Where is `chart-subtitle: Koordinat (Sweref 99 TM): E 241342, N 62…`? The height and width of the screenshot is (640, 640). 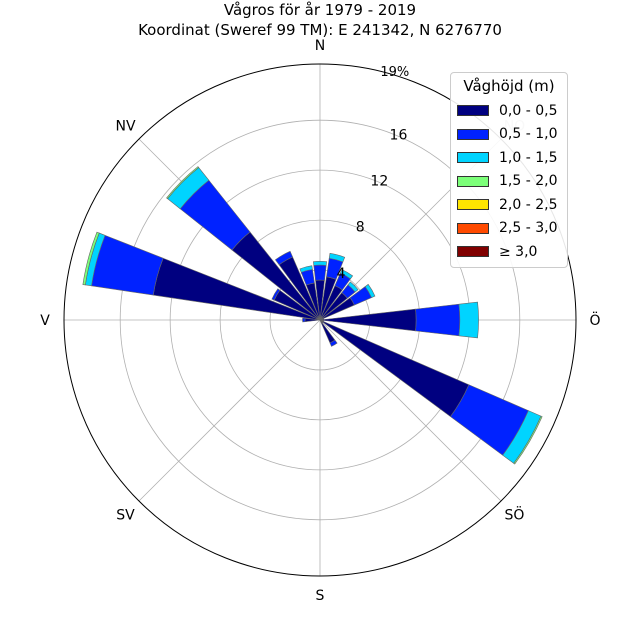
chart-subtitle: Koordinat (Sweref 99 TM): E 241342, N 62… is located at coordinates (320, 30).